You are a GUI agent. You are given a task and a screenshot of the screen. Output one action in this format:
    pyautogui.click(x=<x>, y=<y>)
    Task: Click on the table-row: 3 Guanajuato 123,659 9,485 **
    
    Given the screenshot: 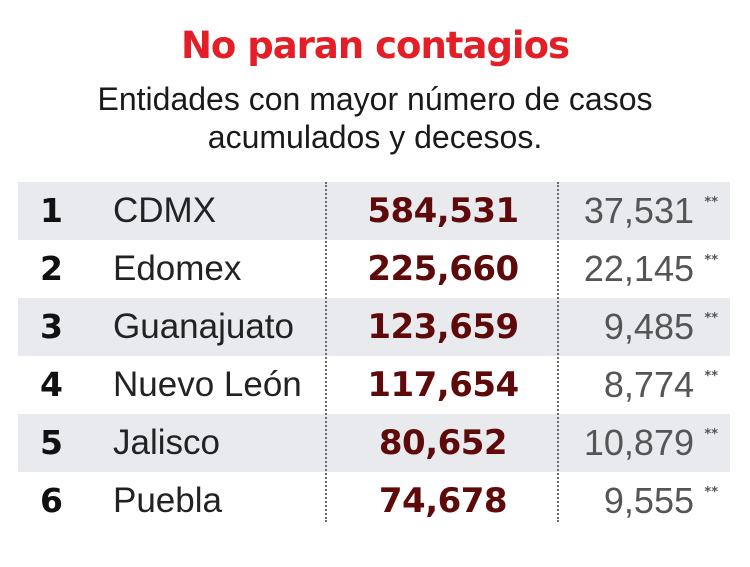 What is the action you would take?
    pyautogui.click(x=374, y=327)
    